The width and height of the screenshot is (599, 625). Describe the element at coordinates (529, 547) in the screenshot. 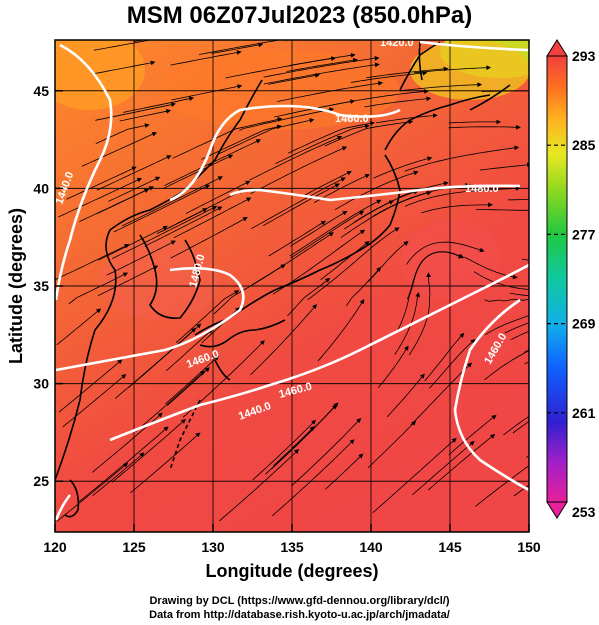

I see `x-tick-label: 150` at that location.